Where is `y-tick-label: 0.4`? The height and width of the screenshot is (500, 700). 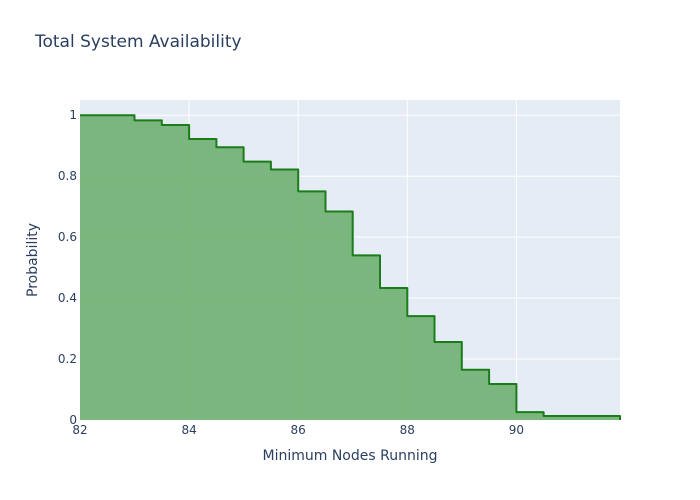
y-tick-label: 0.4 is located at coordinates (67, 298).